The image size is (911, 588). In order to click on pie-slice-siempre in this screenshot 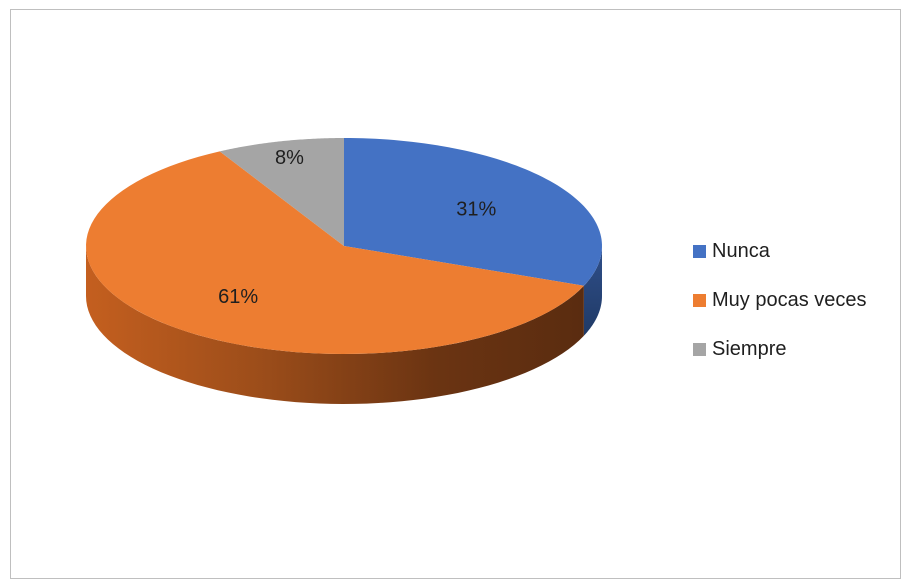, I will do `click(281, 192)`.